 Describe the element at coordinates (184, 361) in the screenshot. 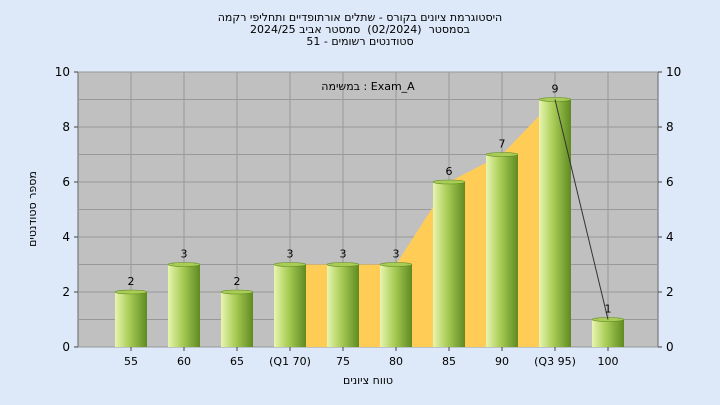

I see `x-tick-label: 60` at that location.